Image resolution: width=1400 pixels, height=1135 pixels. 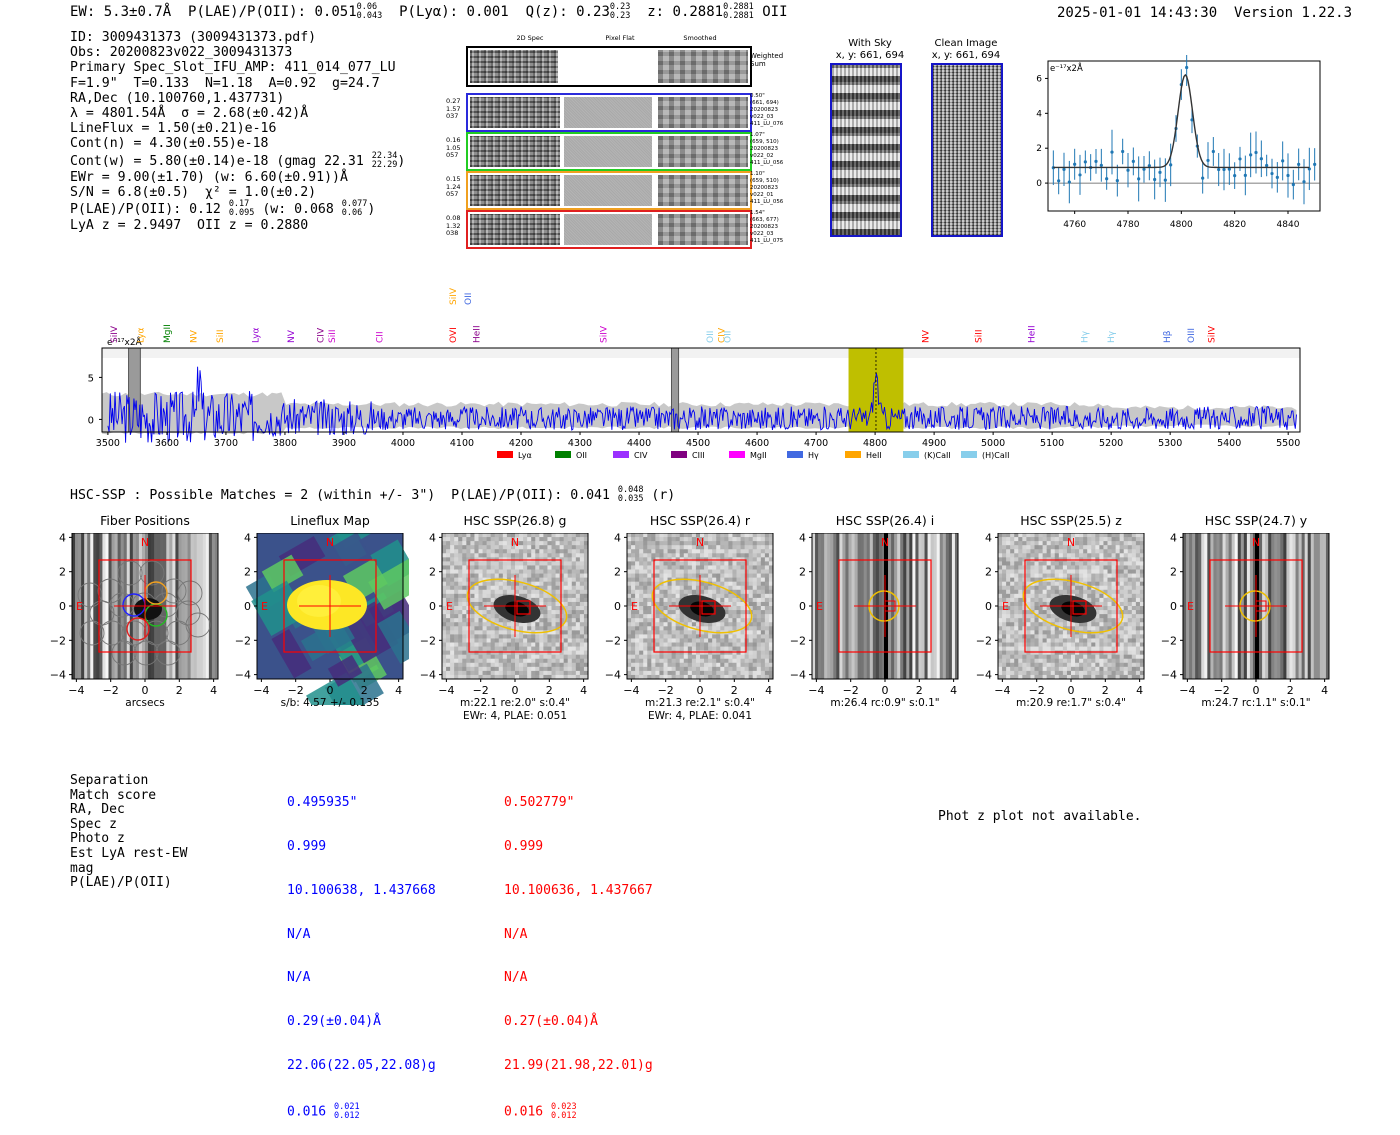 What do you see at coordinates (134, 633) in the screenshot?
I see `fiber-circle` at bounding box center [134, 633].